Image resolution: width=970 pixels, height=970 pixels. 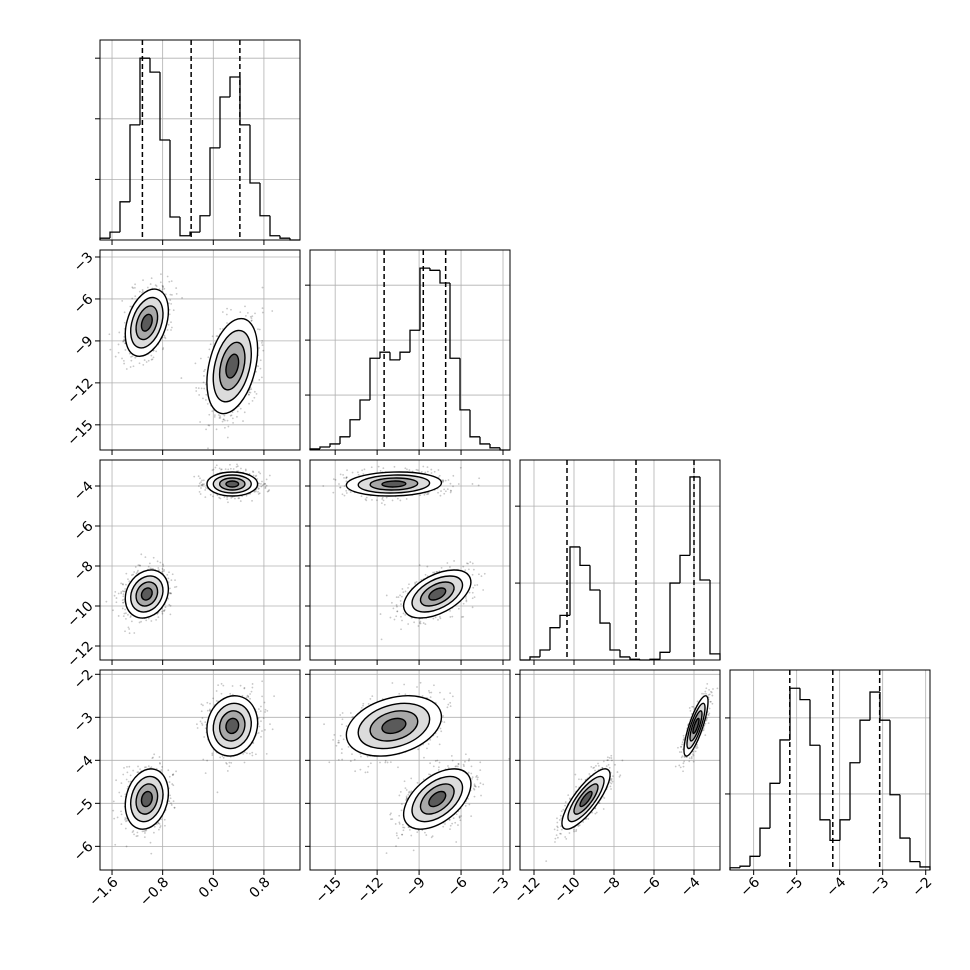 I want to click on panel-frame, so click(x=830, y=770).